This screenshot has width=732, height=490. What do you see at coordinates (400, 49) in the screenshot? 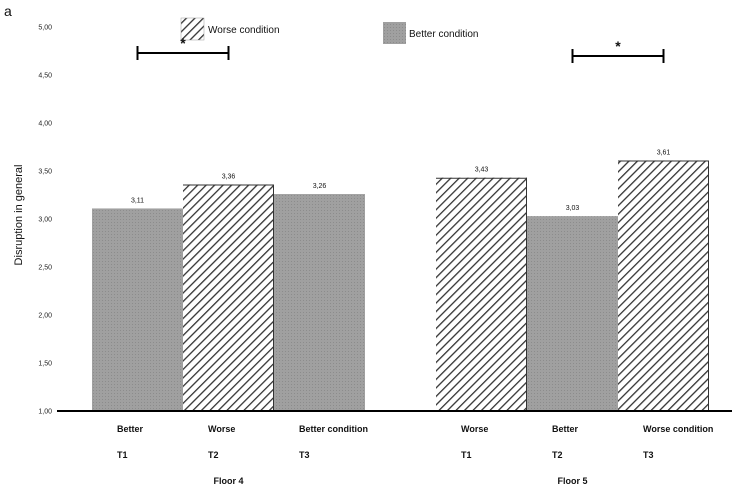
I see `significance-brackets: * *` at bounding box center [400, 49].